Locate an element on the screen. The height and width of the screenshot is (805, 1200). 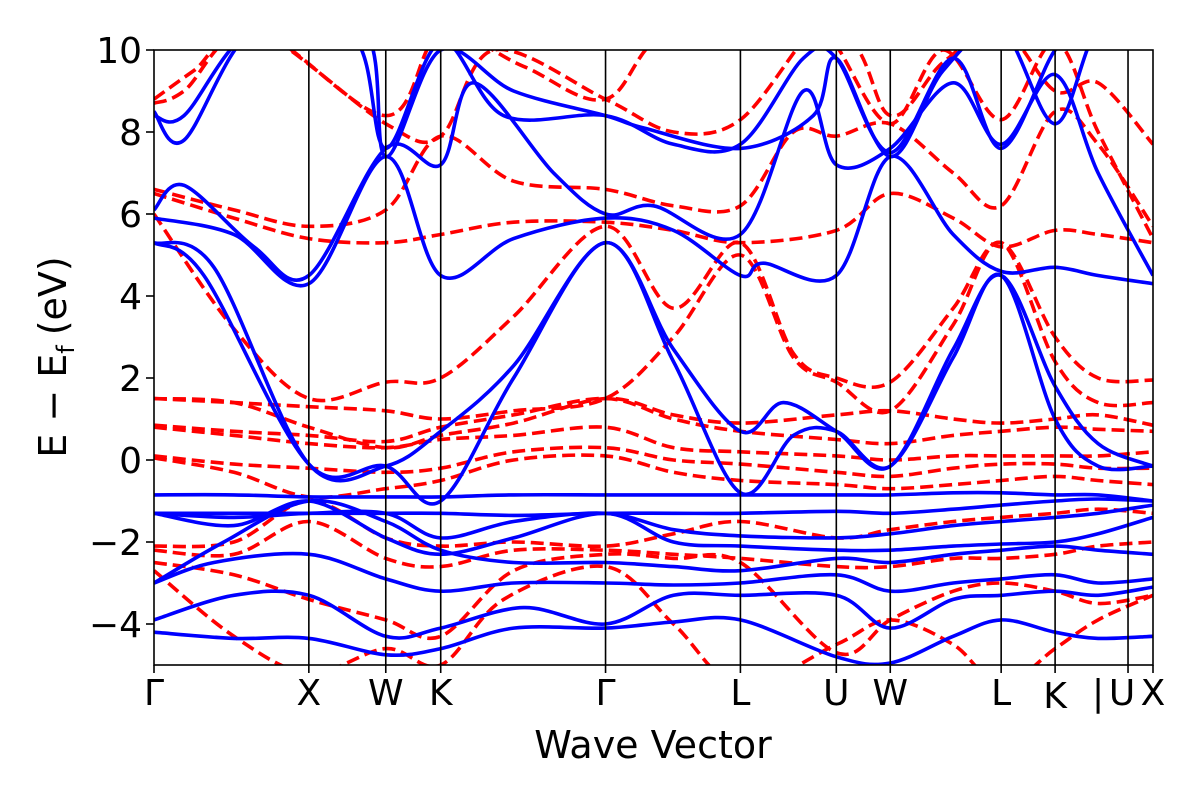
y-tick-label: 8 is located at coordinates (130, 133).